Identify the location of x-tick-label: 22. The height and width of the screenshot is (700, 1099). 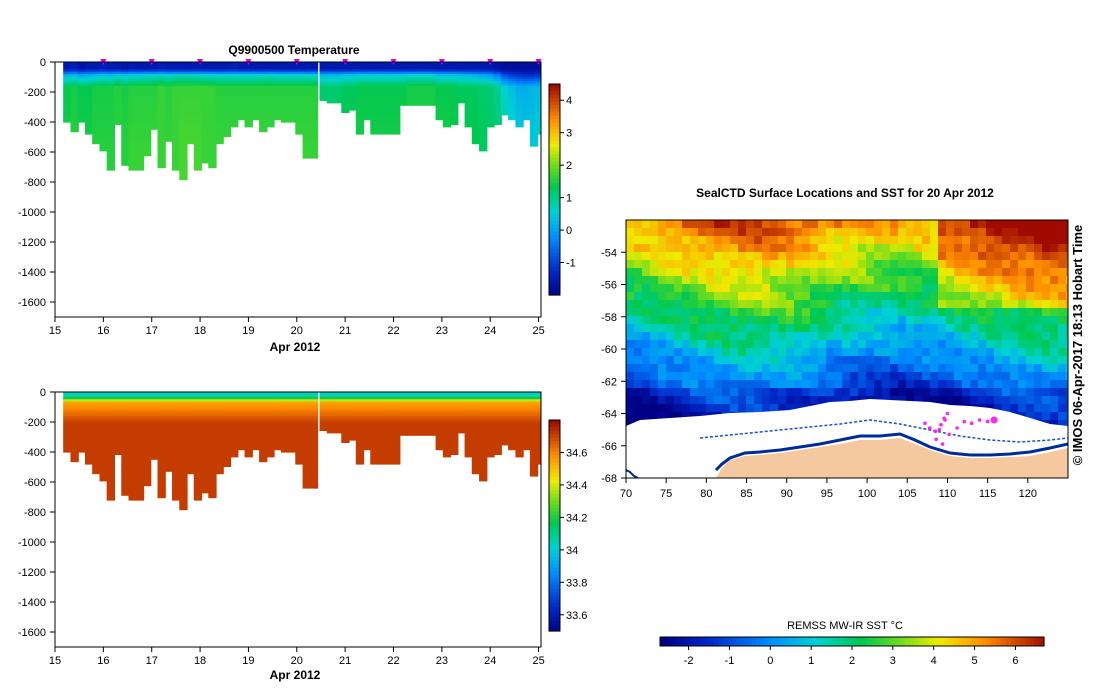
(393, 331).